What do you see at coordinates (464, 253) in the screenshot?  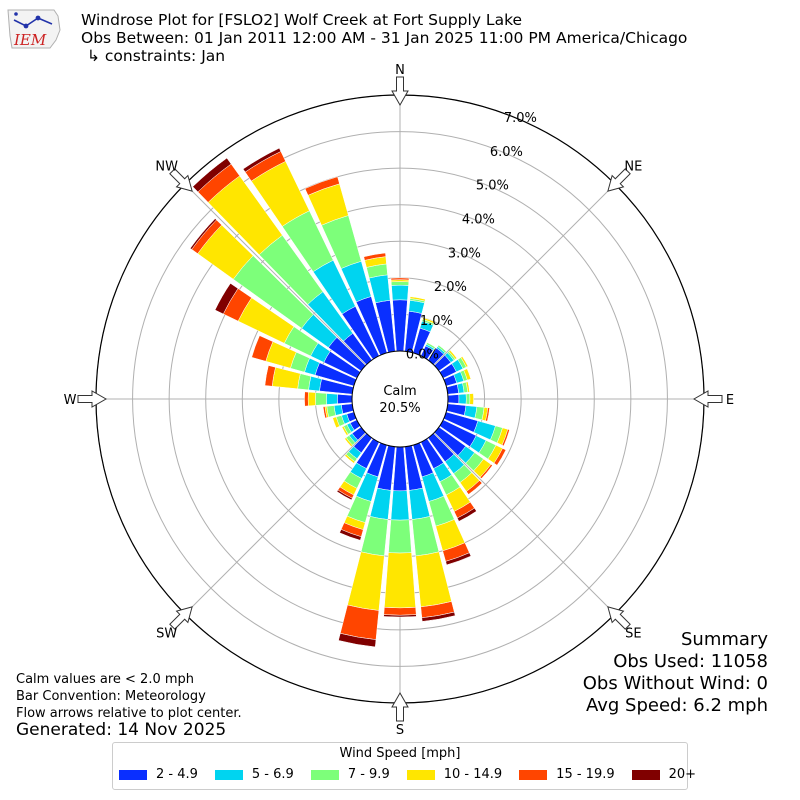 I see `radial-tick-label: 3.0%` at bounding box center [464, 253].